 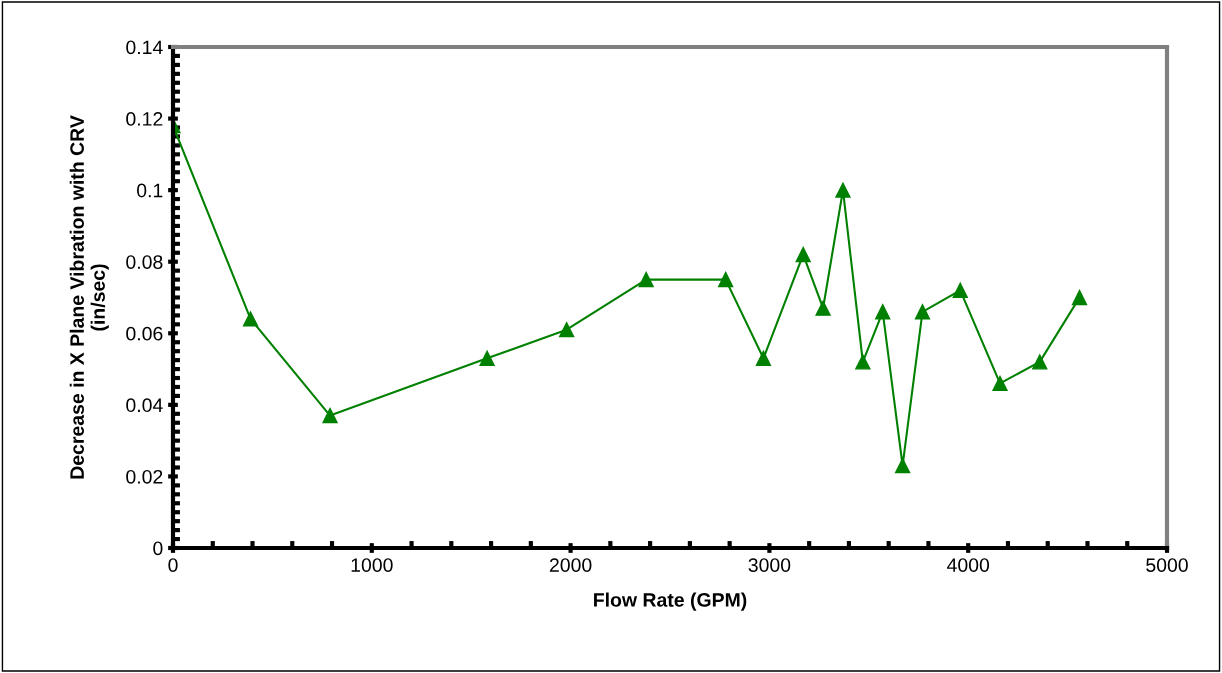 What do you see at coordinates (372, 565) in the screenshot?
I see `x-tick-label: 1000` at bounding box center [372, 565].